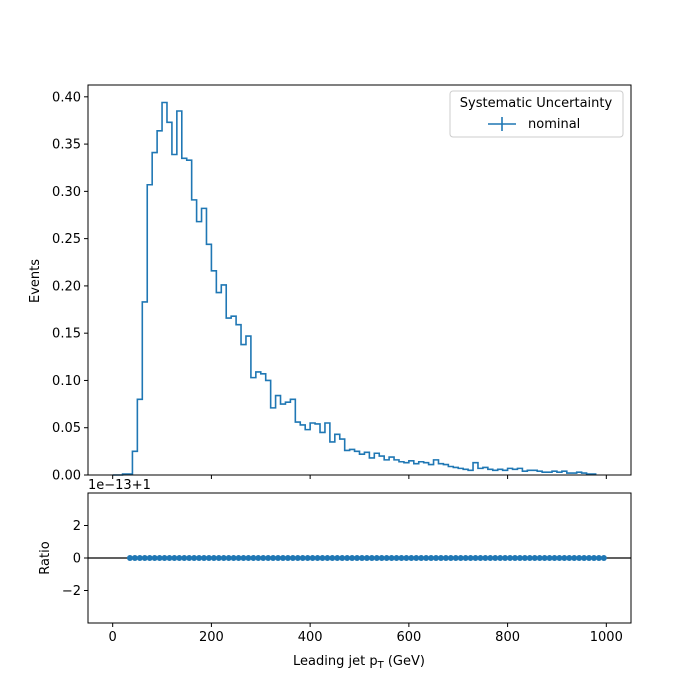 This screenshot has height=700, width=700. Describe the element at coordinates (66, 381) in the screenshot. I see `main-y-tick-label: 0.10` at that location.